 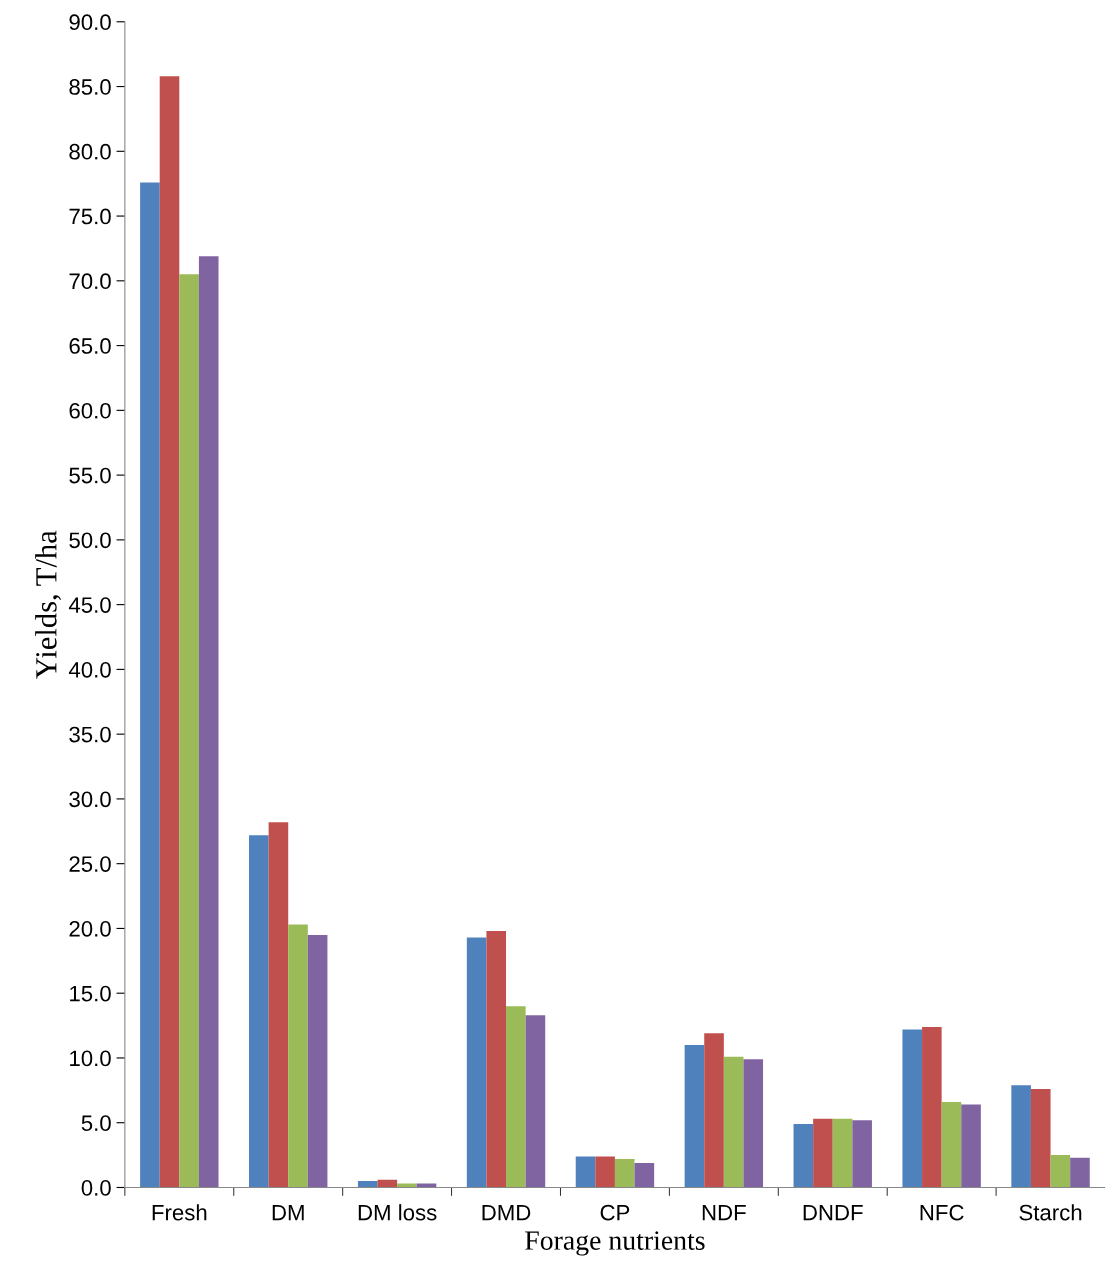 What do you see at coordinates (89, 669) in the screenshot?
I see `y-tick-label: 40.0` at bounding box center [89, 669].